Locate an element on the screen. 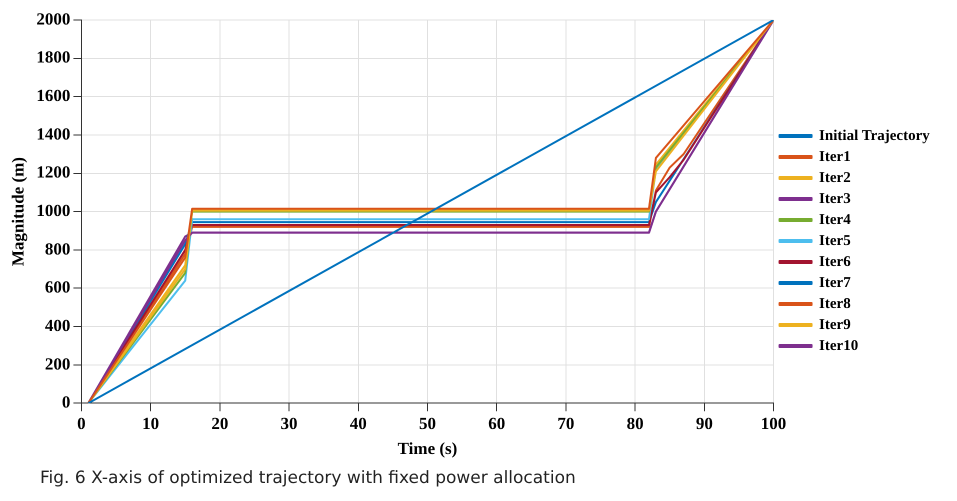 The height and width of the screenshot is (501, 957). legend-label: Iter10 is located at coordinates (838, 346).